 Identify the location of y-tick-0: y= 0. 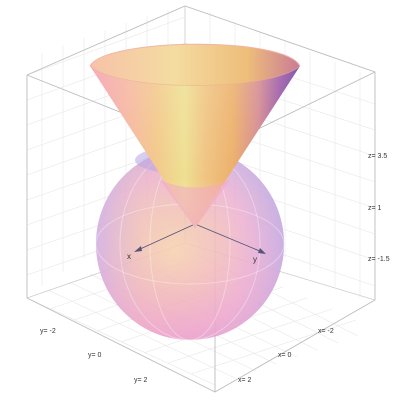
(95, 355).